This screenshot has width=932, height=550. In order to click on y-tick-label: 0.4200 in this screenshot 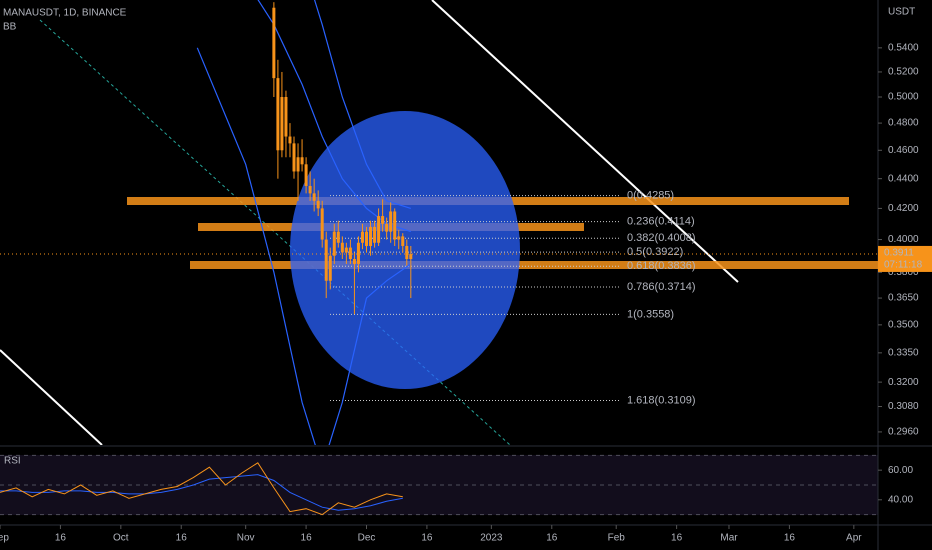, I will do `click(903, 208)`.